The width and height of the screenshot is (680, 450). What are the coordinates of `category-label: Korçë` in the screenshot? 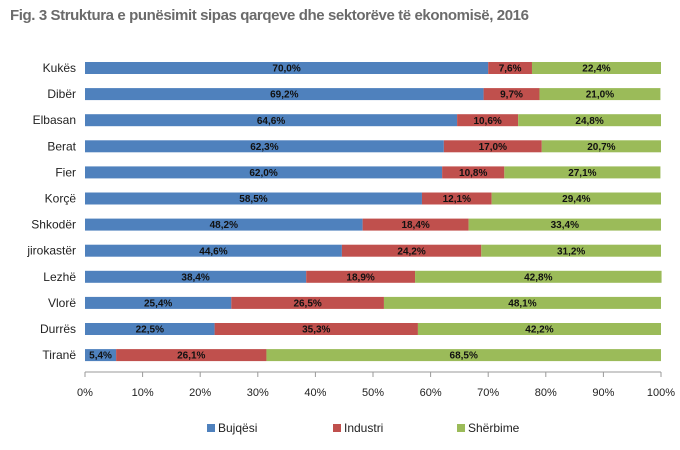 It's located at (61, 199).